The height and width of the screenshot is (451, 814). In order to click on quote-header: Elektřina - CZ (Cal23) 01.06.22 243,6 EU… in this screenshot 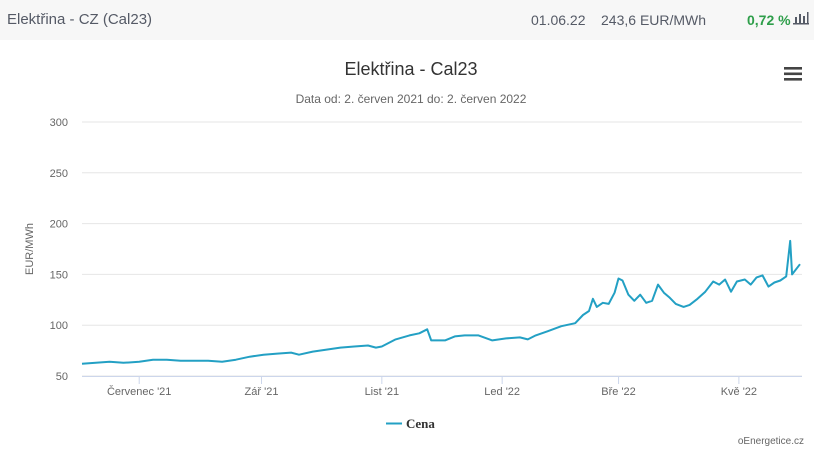, I will do `click(407, 20)`.